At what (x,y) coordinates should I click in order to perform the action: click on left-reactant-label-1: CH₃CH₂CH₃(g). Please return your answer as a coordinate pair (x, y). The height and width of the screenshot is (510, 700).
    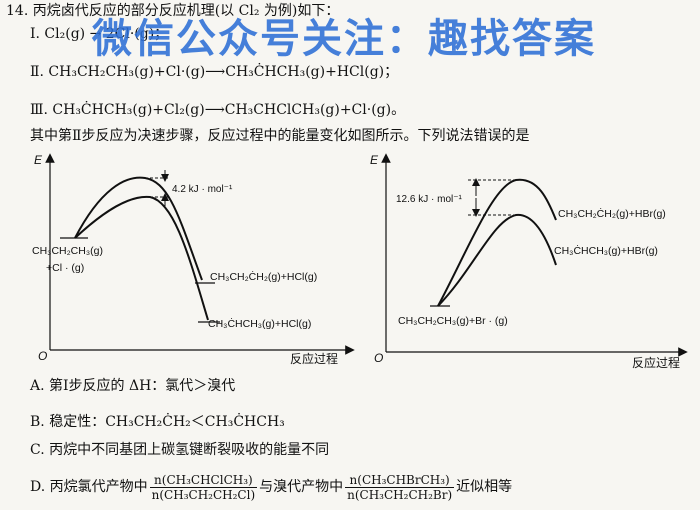
    Looking at the image, I should click on (67, 251).